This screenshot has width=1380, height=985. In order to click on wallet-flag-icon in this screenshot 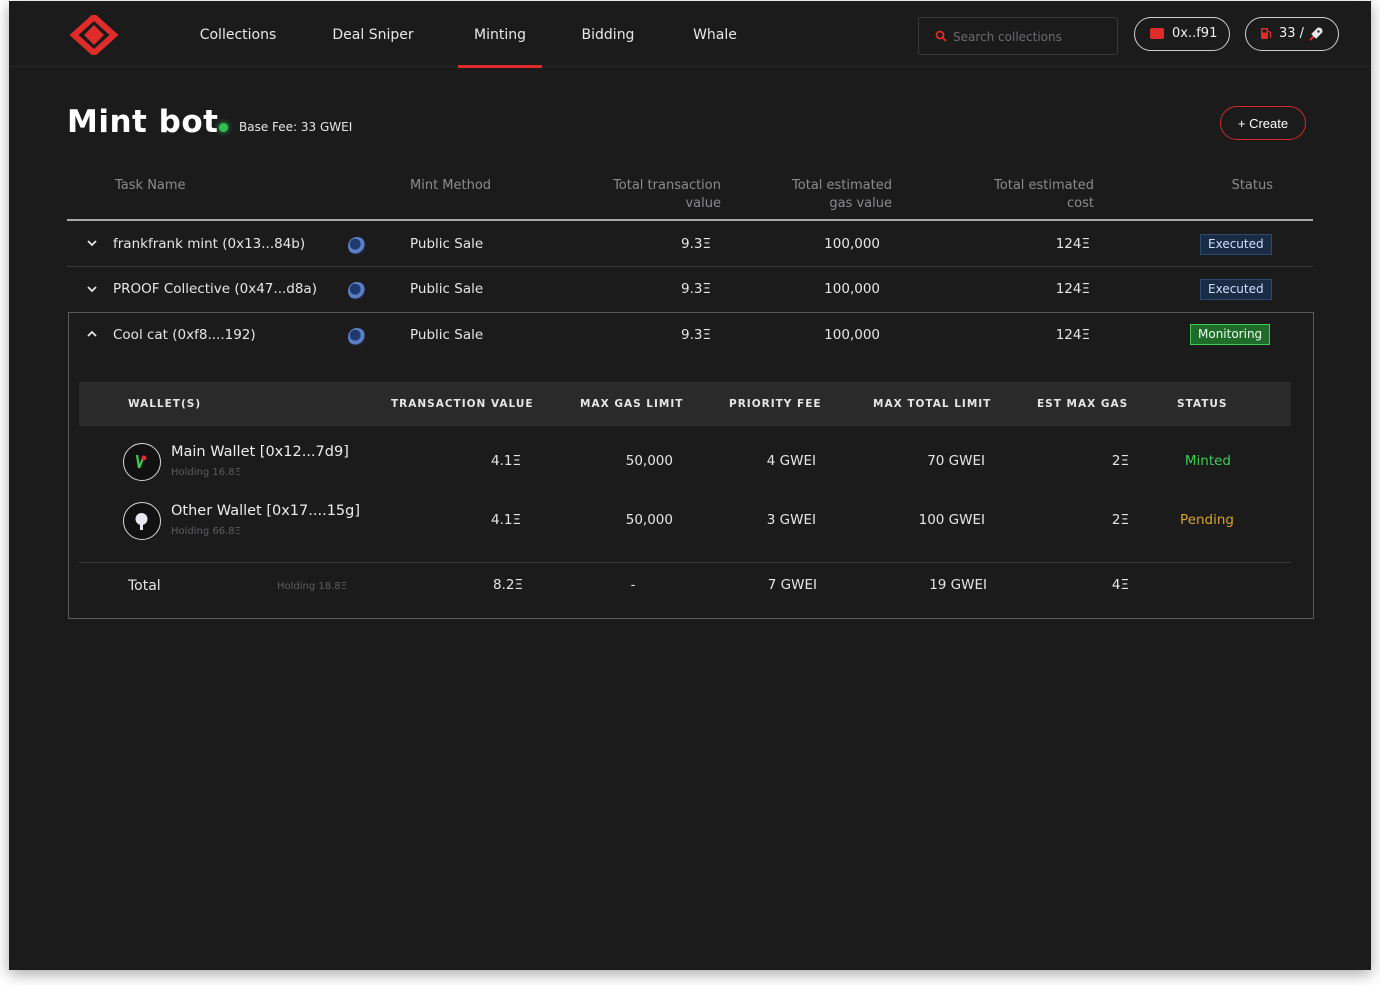, I will do `click(1157, 33)`.